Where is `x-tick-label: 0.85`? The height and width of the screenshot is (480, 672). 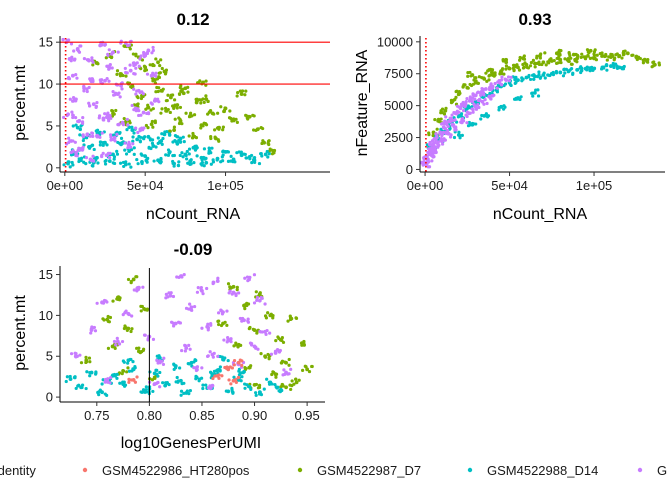 x-tick-label: 0.85 is located at coordinates (201, 415).